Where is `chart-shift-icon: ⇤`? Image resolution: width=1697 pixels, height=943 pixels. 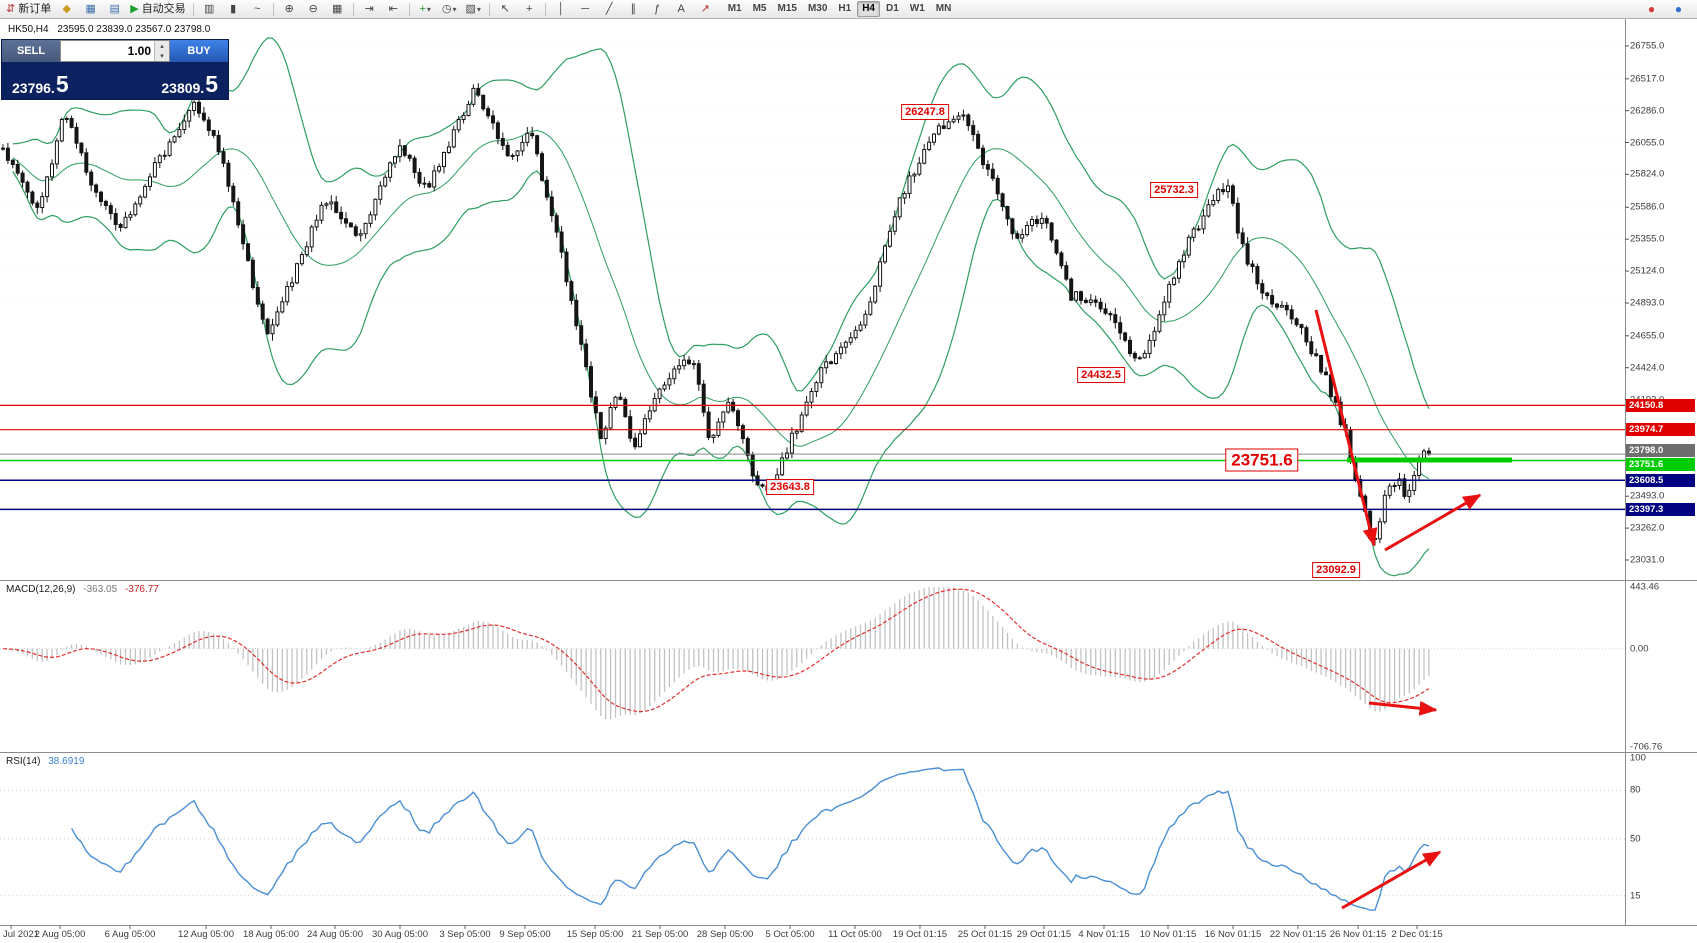 chart-shift-icon: ⇤ is located at coordinates (393, 8).